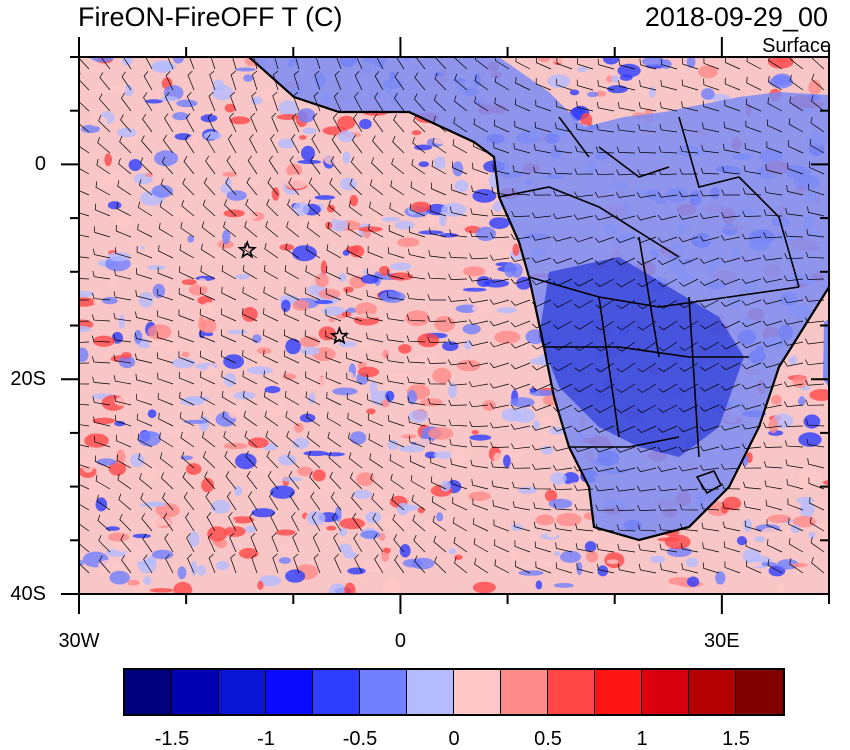 The height and width of the screenshot is (750, 850). What do you see at coordinates (548, 739) in the screenshot?
I see `colorbar-label: 0.5` at bounding box center [548, 739].